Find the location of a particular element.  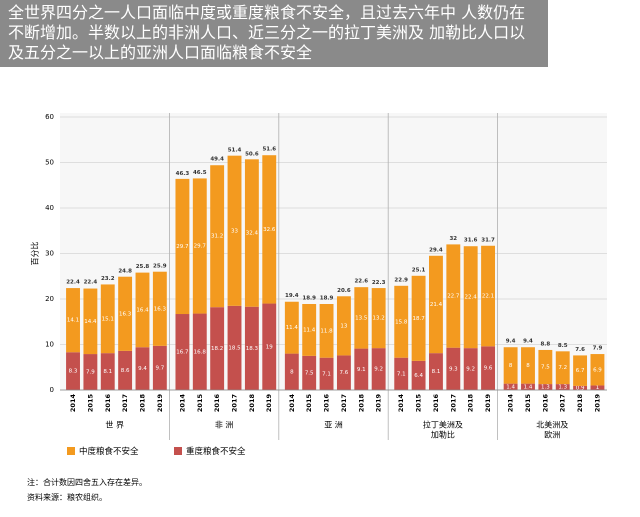

total-label: 19.4 is located at coordinates (292, 296).